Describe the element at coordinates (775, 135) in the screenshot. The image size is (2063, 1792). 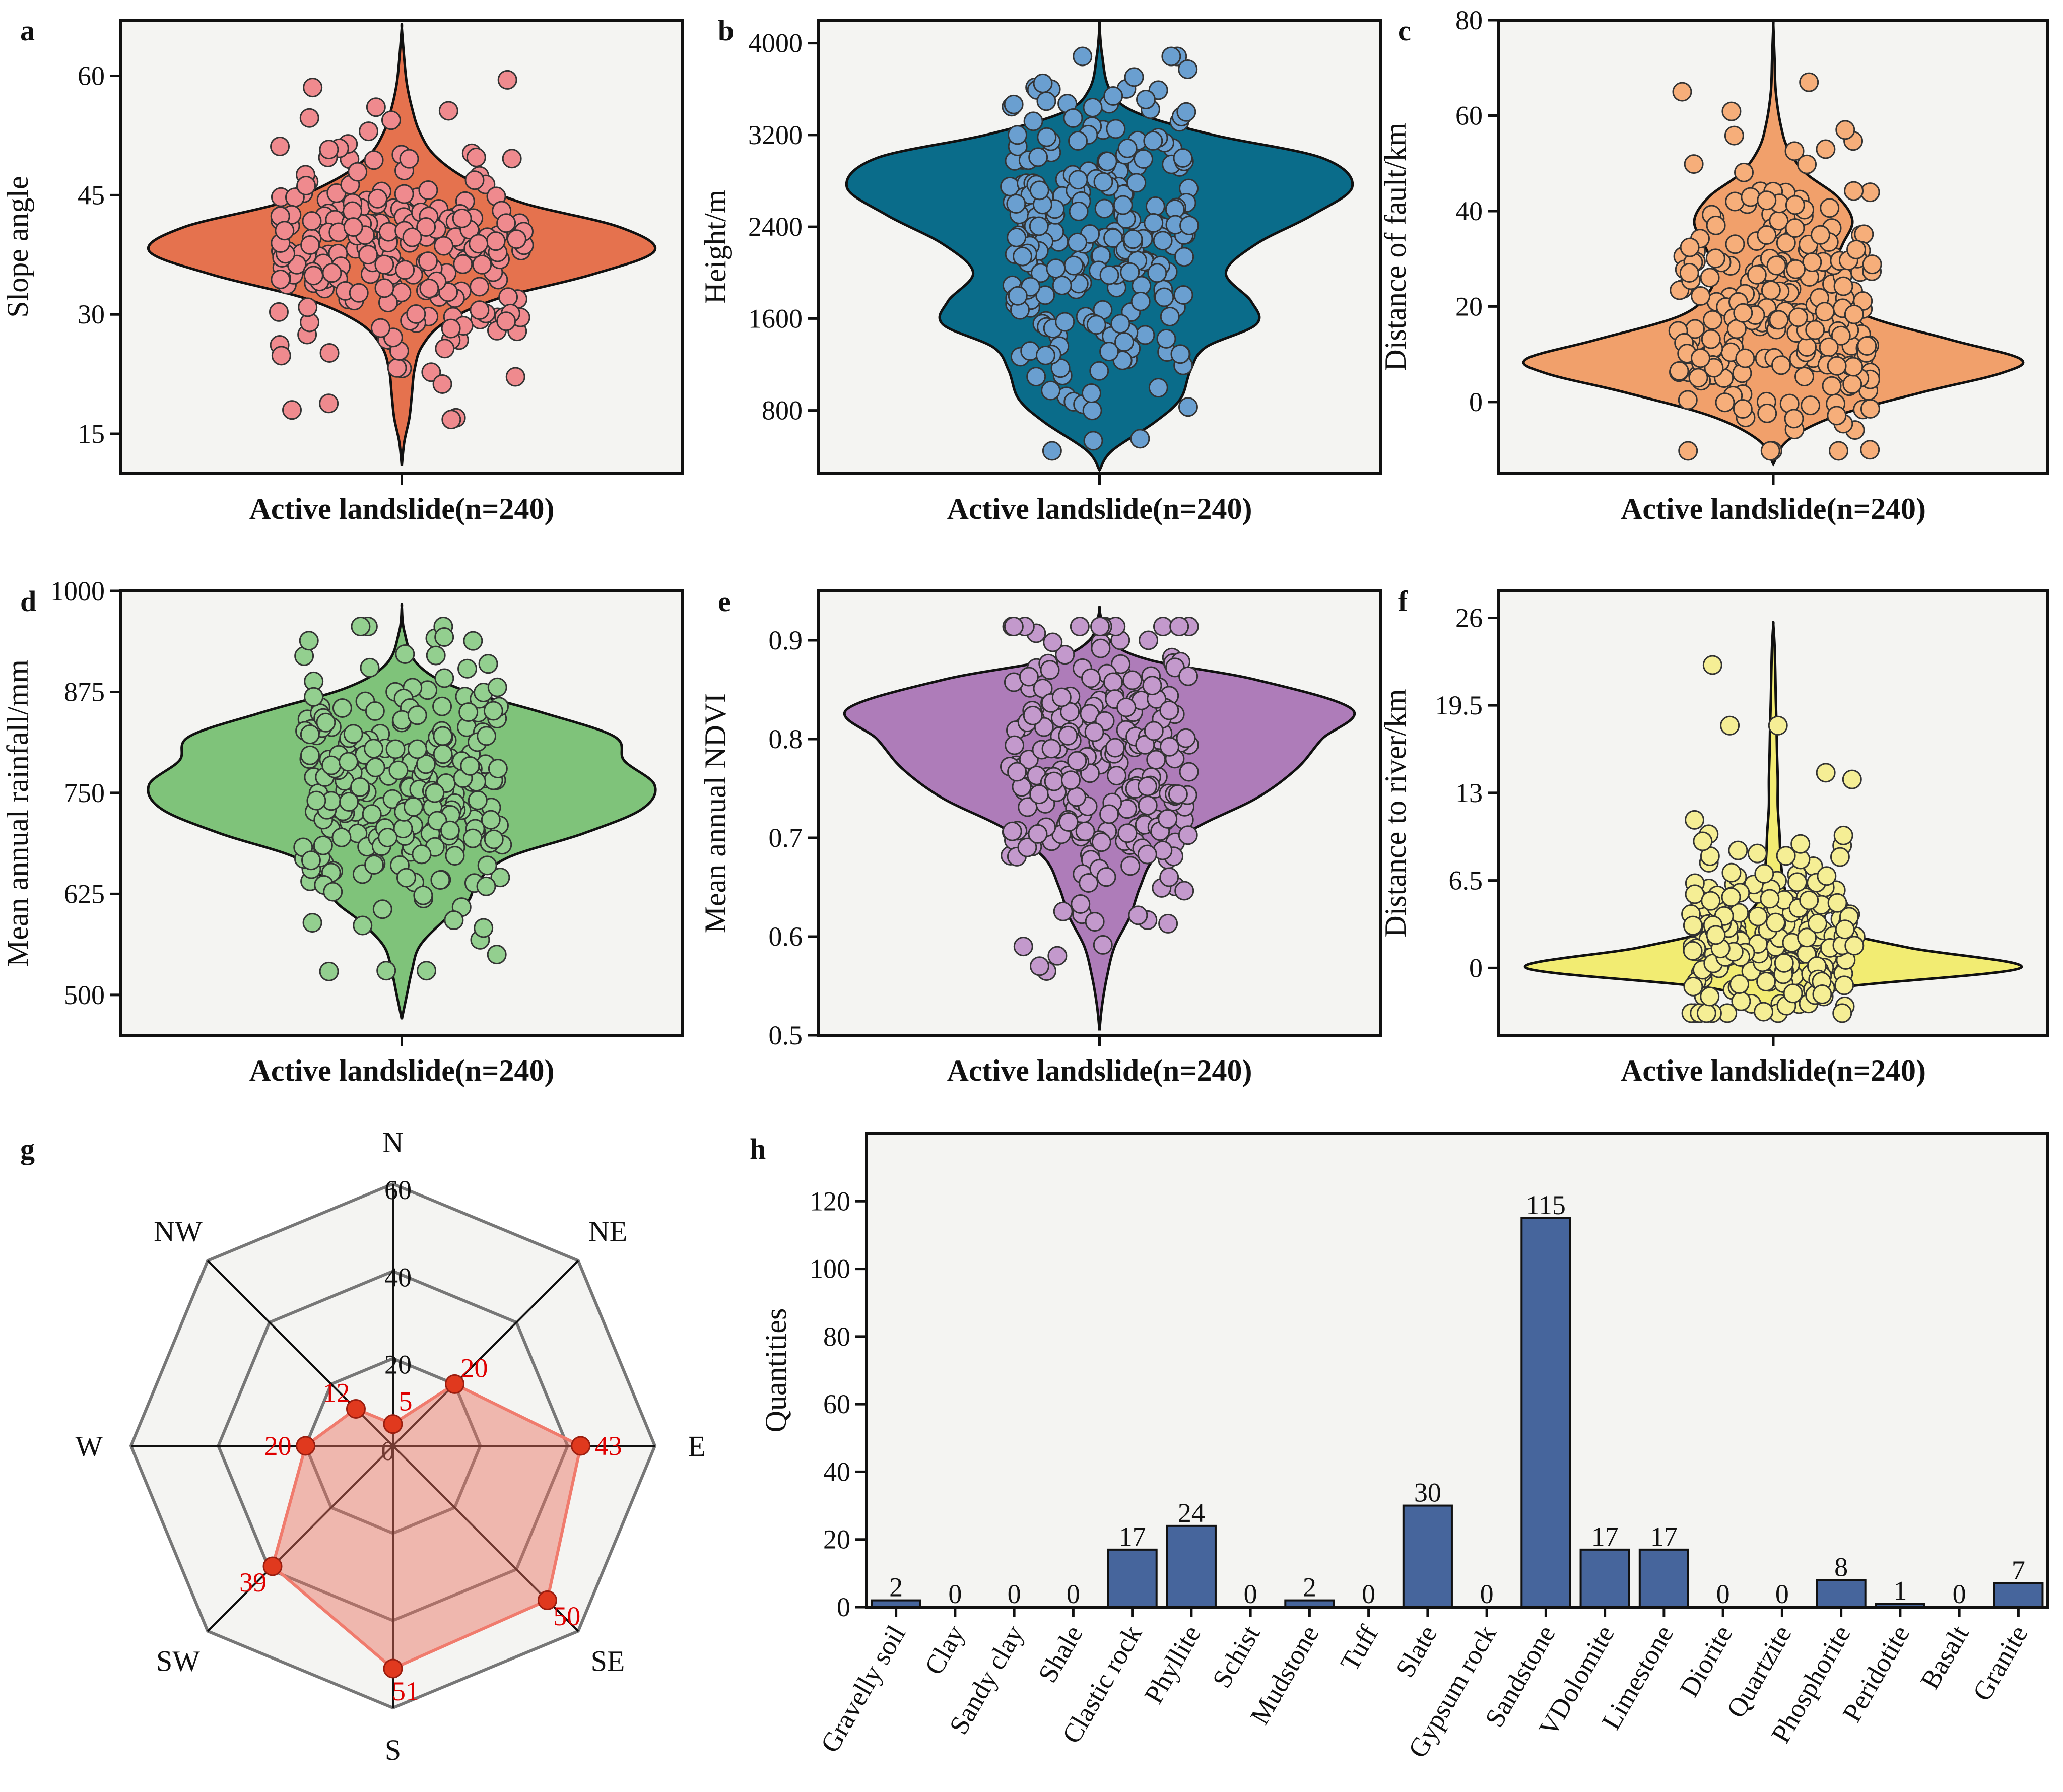
I see `y-tick-label-b: 3200` at that location.